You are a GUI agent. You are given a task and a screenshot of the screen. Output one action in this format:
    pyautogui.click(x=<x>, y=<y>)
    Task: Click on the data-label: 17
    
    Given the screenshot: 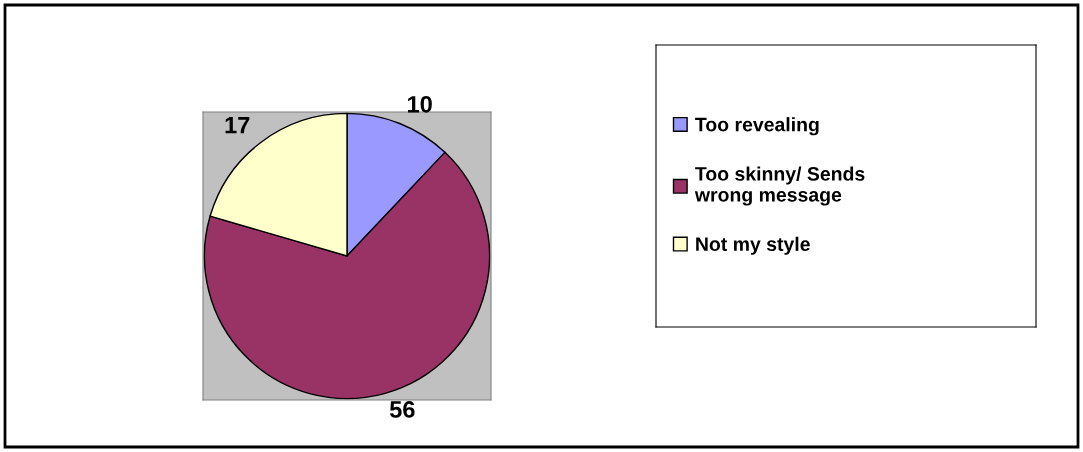 What is the action you would take?
    pyautogui.click(x=237, y=125)
    